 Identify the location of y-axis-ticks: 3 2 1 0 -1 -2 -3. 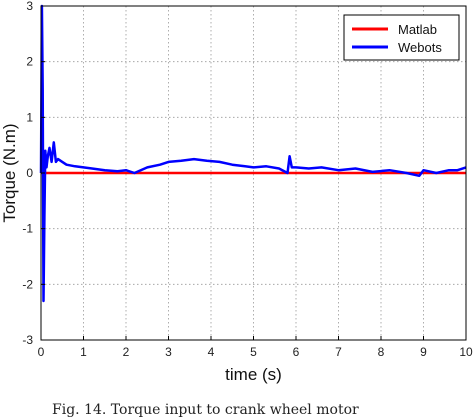
(33, 173).